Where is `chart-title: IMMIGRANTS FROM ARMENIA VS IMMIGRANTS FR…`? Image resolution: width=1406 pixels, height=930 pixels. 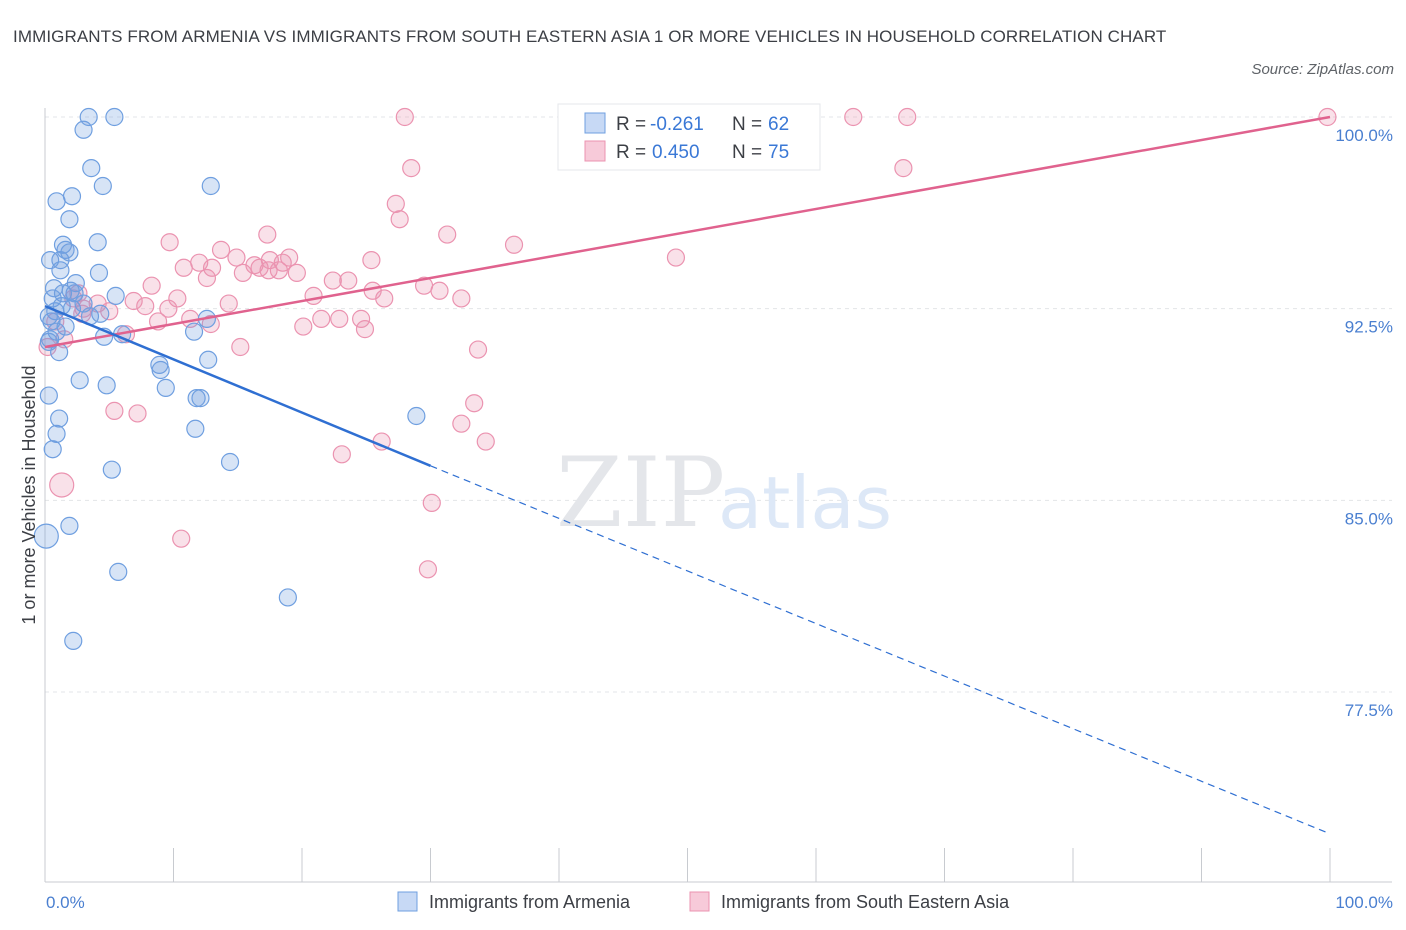
chart-title: IMMIGRANTS FROM ARMENIA VS IMMIGRANTS FR… is located at coordinates (590, 36).